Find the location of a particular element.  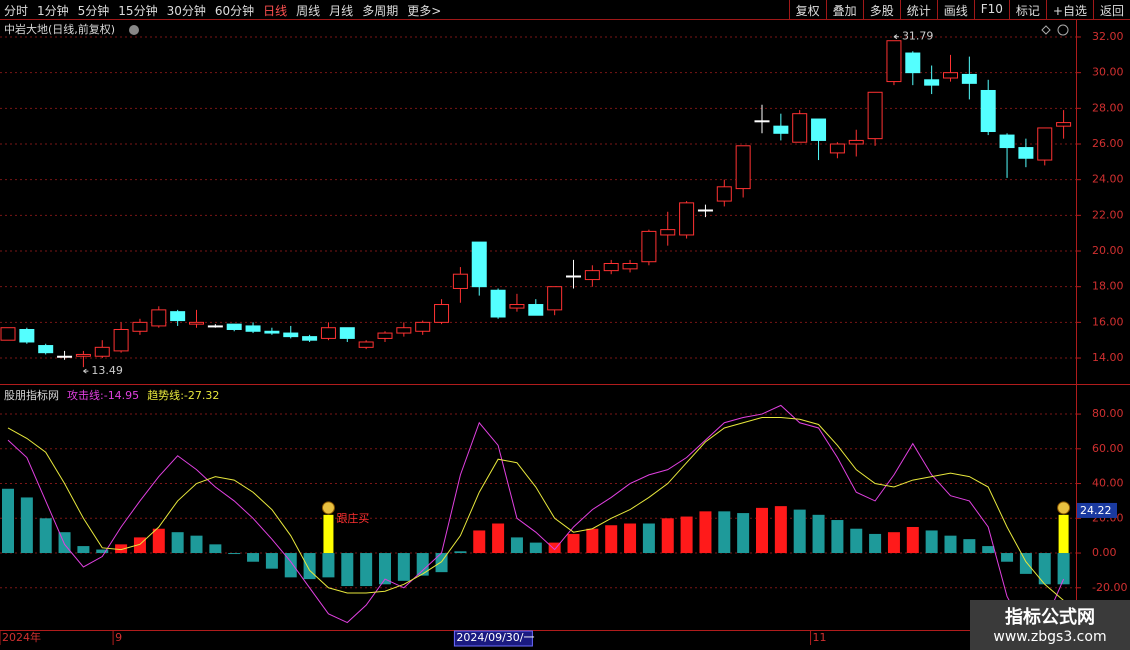

period-tab: 周线 is located at coordinates (308, 11).